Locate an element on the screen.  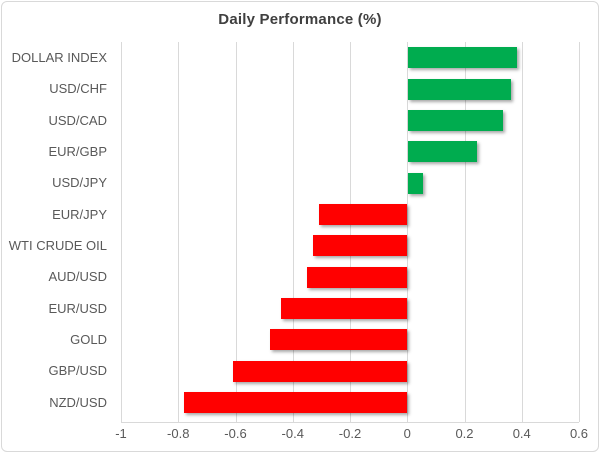
bar-gbp-usd is located at coordinates (320, 371).